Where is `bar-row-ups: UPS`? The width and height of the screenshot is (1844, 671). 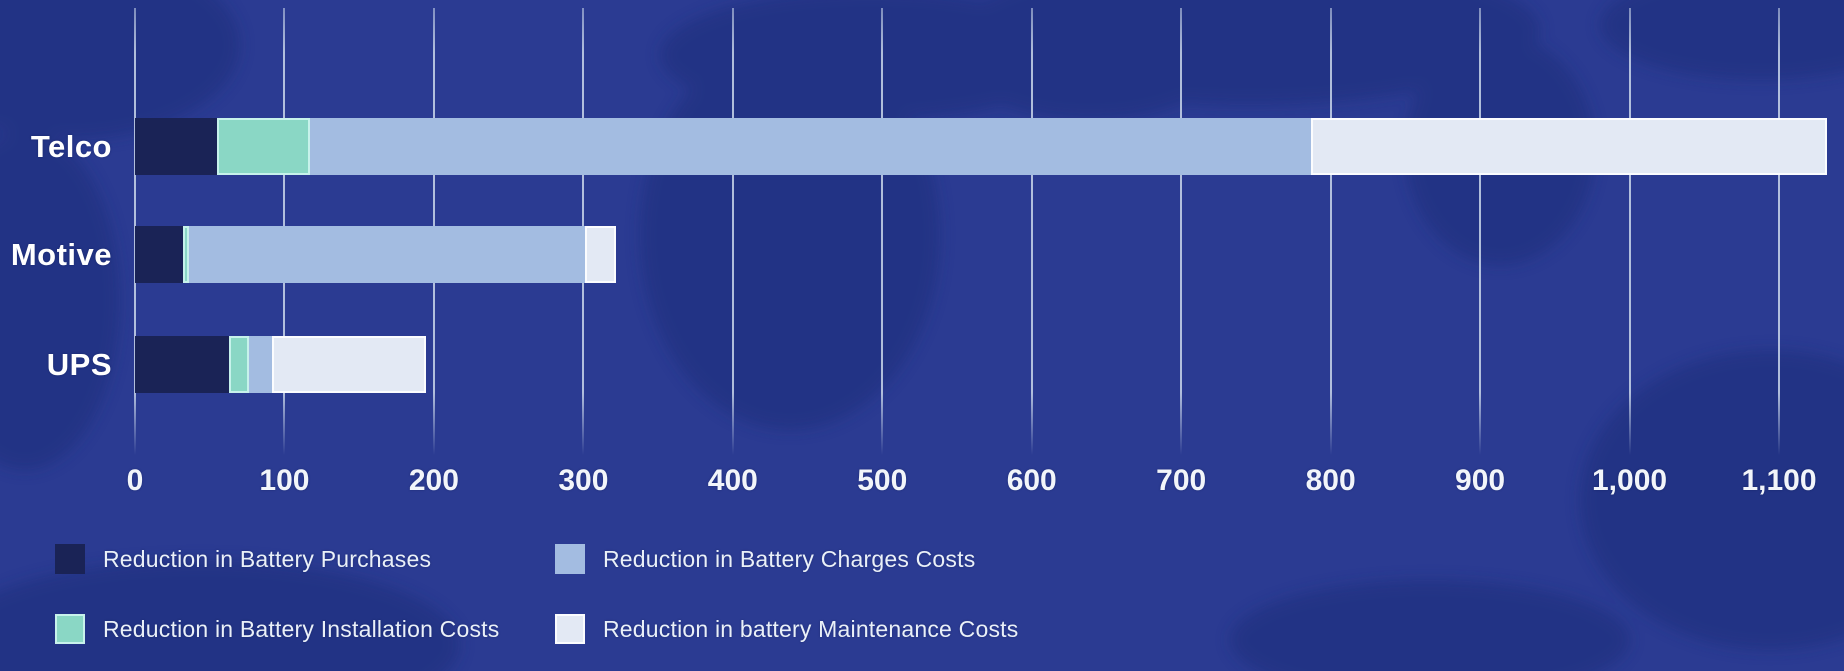 bar-row-ups: UPS is located at coordinates (922, 364).